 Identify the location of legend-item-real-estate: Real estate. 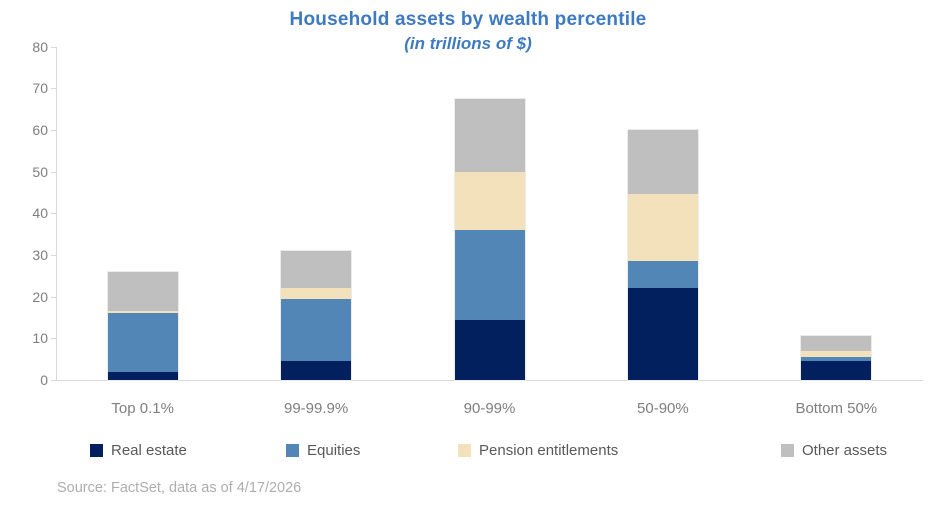
(138, 450).